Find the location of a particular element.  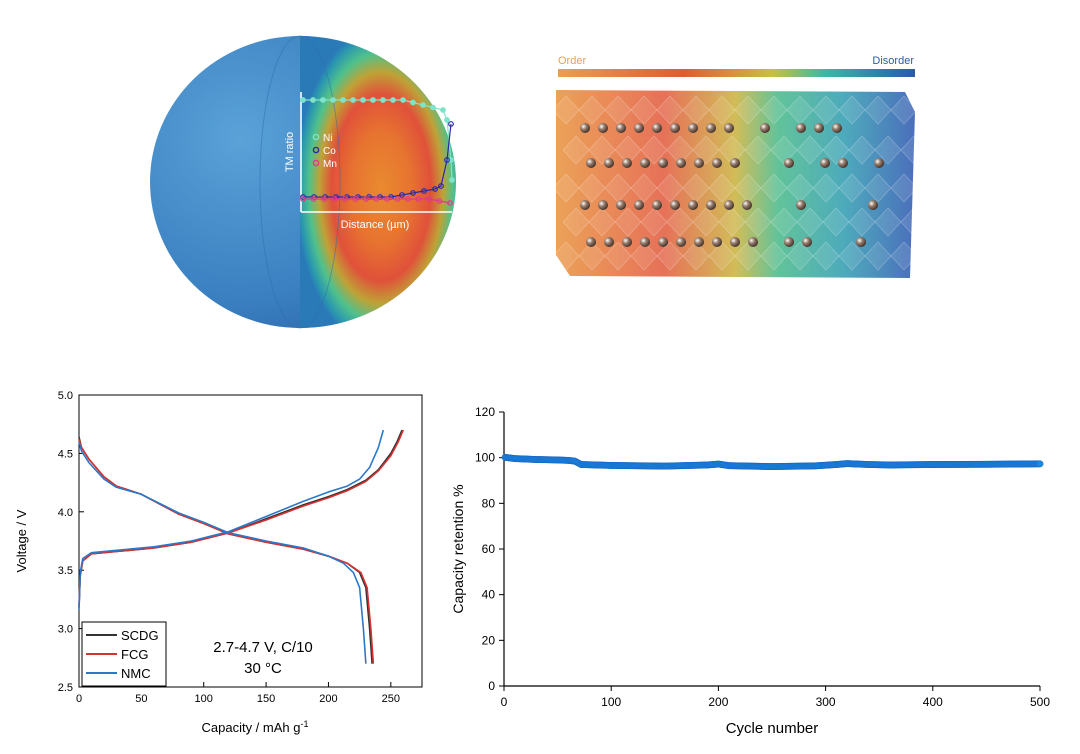

fcg-legend-label: FCG is located at coordinates (134, 654).